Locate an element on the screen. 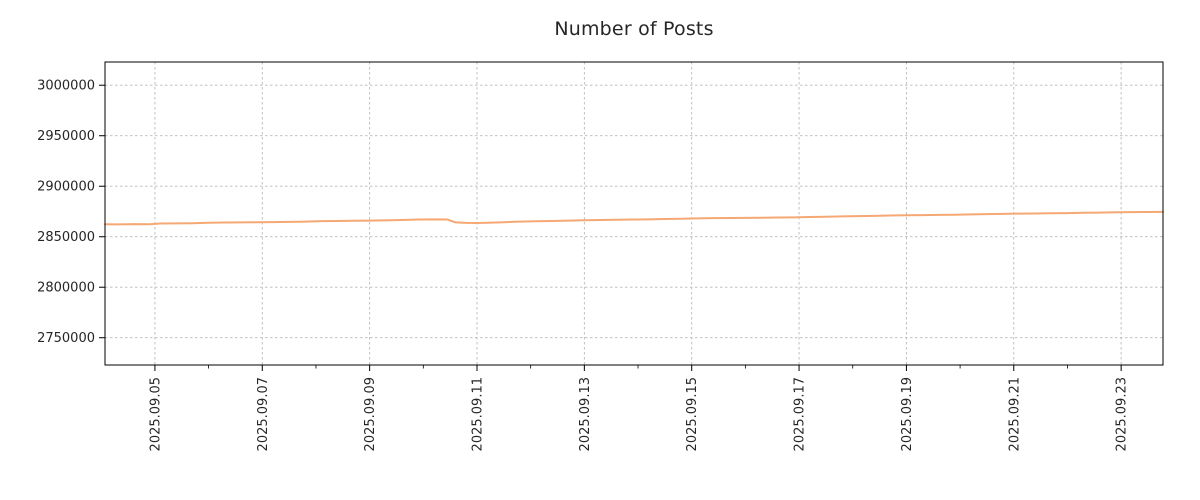 The image size is (1200, 500). x-tick-label: 2025.09.13 is located at coordinates (585, 414).